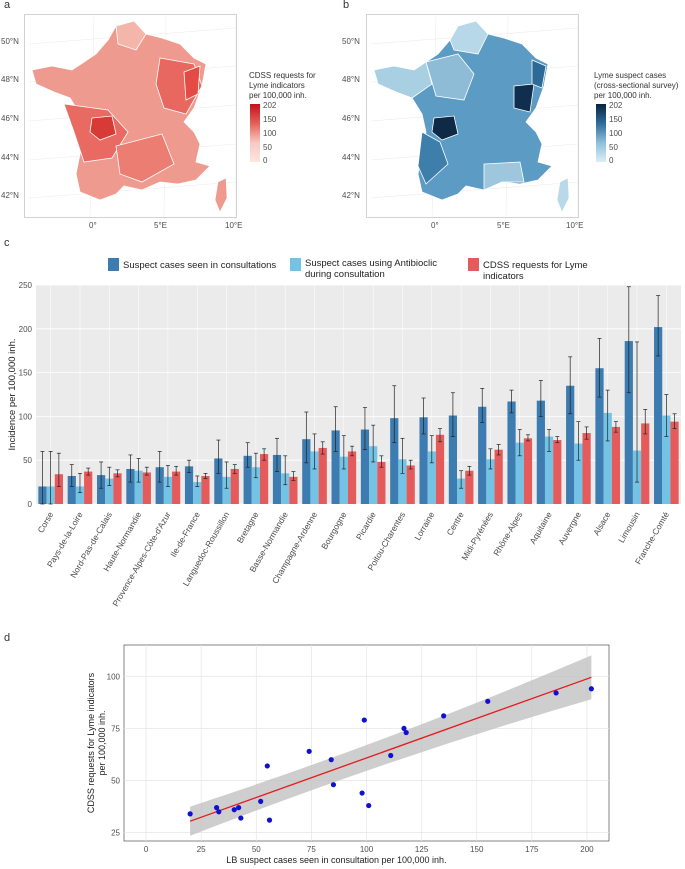 The image size is (685, 869). I want to click on legend-swatch-antibio, so click(295, 264).